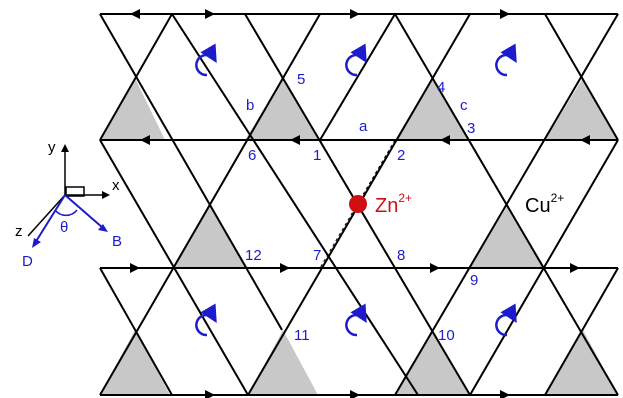 This screenshot has width=623, height=398. What do you see at coordinates (52, 147) in the screenshot?
I see `axis-label-y: y` at bounding box center [52, 147].